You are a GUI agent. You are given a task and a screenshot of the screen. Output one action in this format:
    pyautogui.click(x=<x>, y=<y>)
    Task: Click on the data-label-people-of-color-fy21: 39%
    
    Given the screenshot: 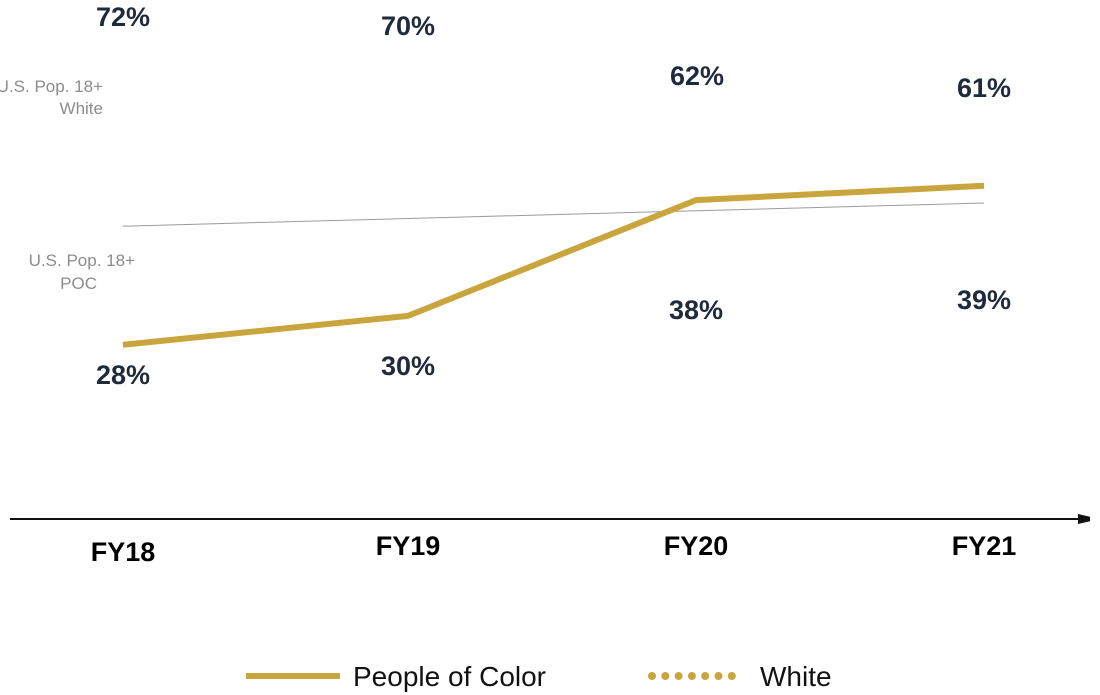 What is the action you would take?
    pyautogui.click(x=984, y=300)
    